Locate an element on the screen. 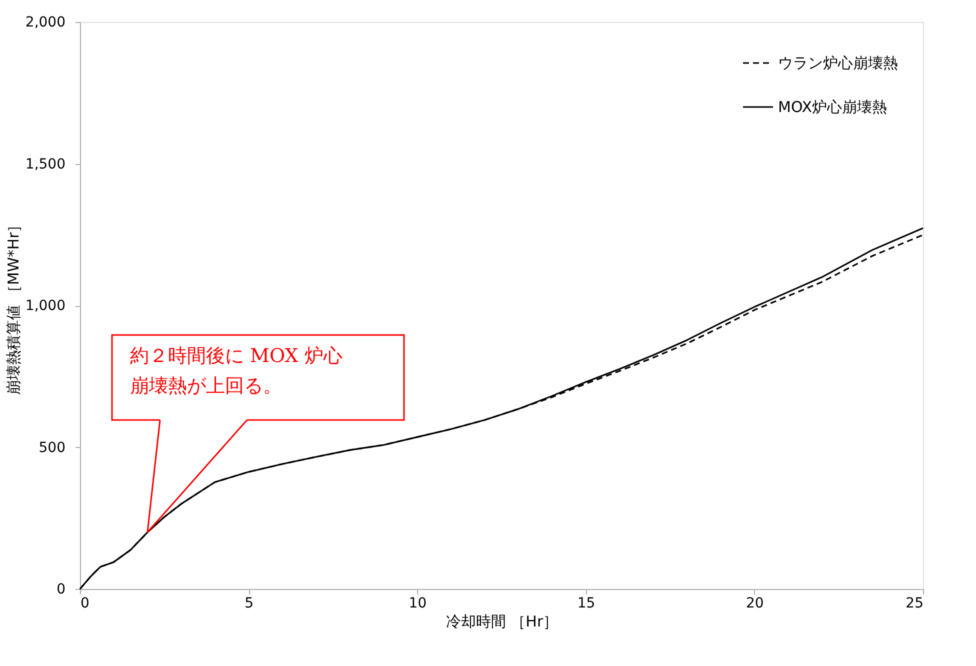 The image size is (976, 666). y-tick-label: 1,500 is located at coordinates (45, 164).